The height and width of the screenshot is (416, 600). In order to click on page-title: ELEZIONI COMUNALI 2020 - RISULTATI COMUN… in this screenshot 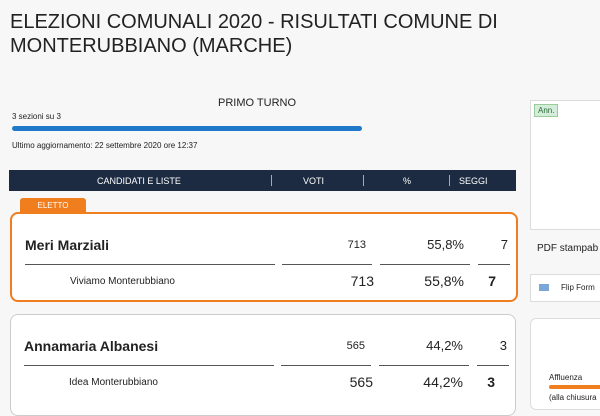, I will do `click(254, 34)`.